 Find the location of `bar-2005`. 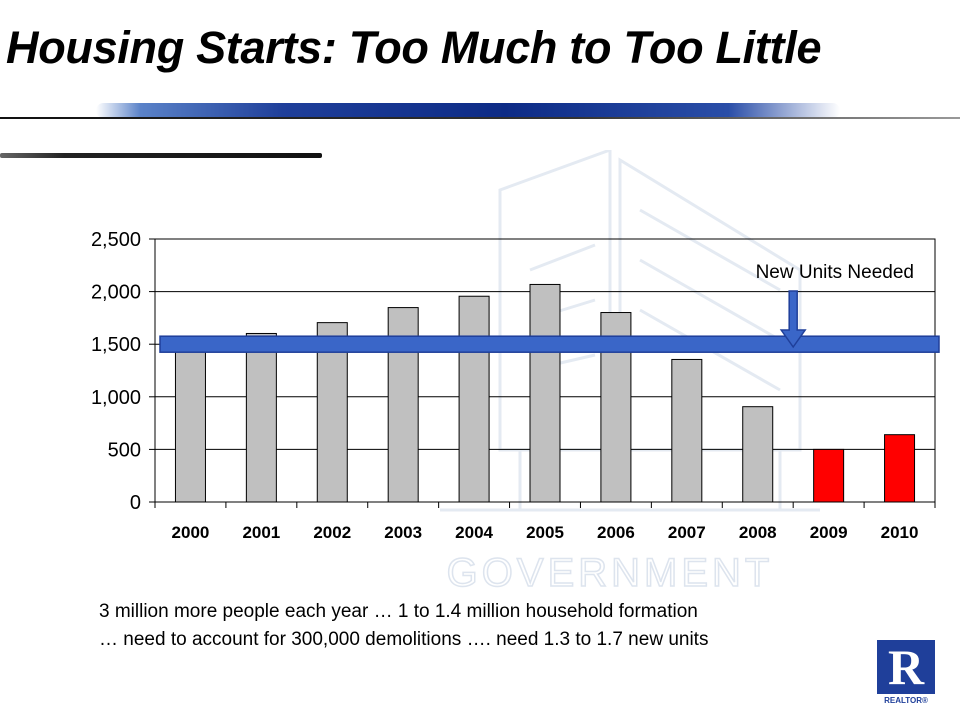

bar-2005 is located at coordinates (545, 393).